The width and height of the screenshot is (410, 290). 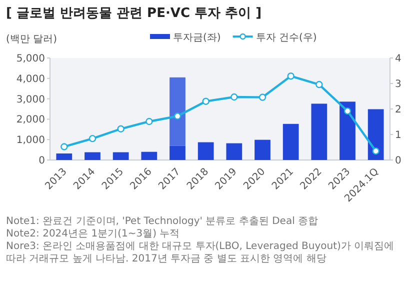 What do you see at coordinates (30, 79) in the screenshot?
I see `y-tick-label: 4,000` at bounding box center [30, 79].